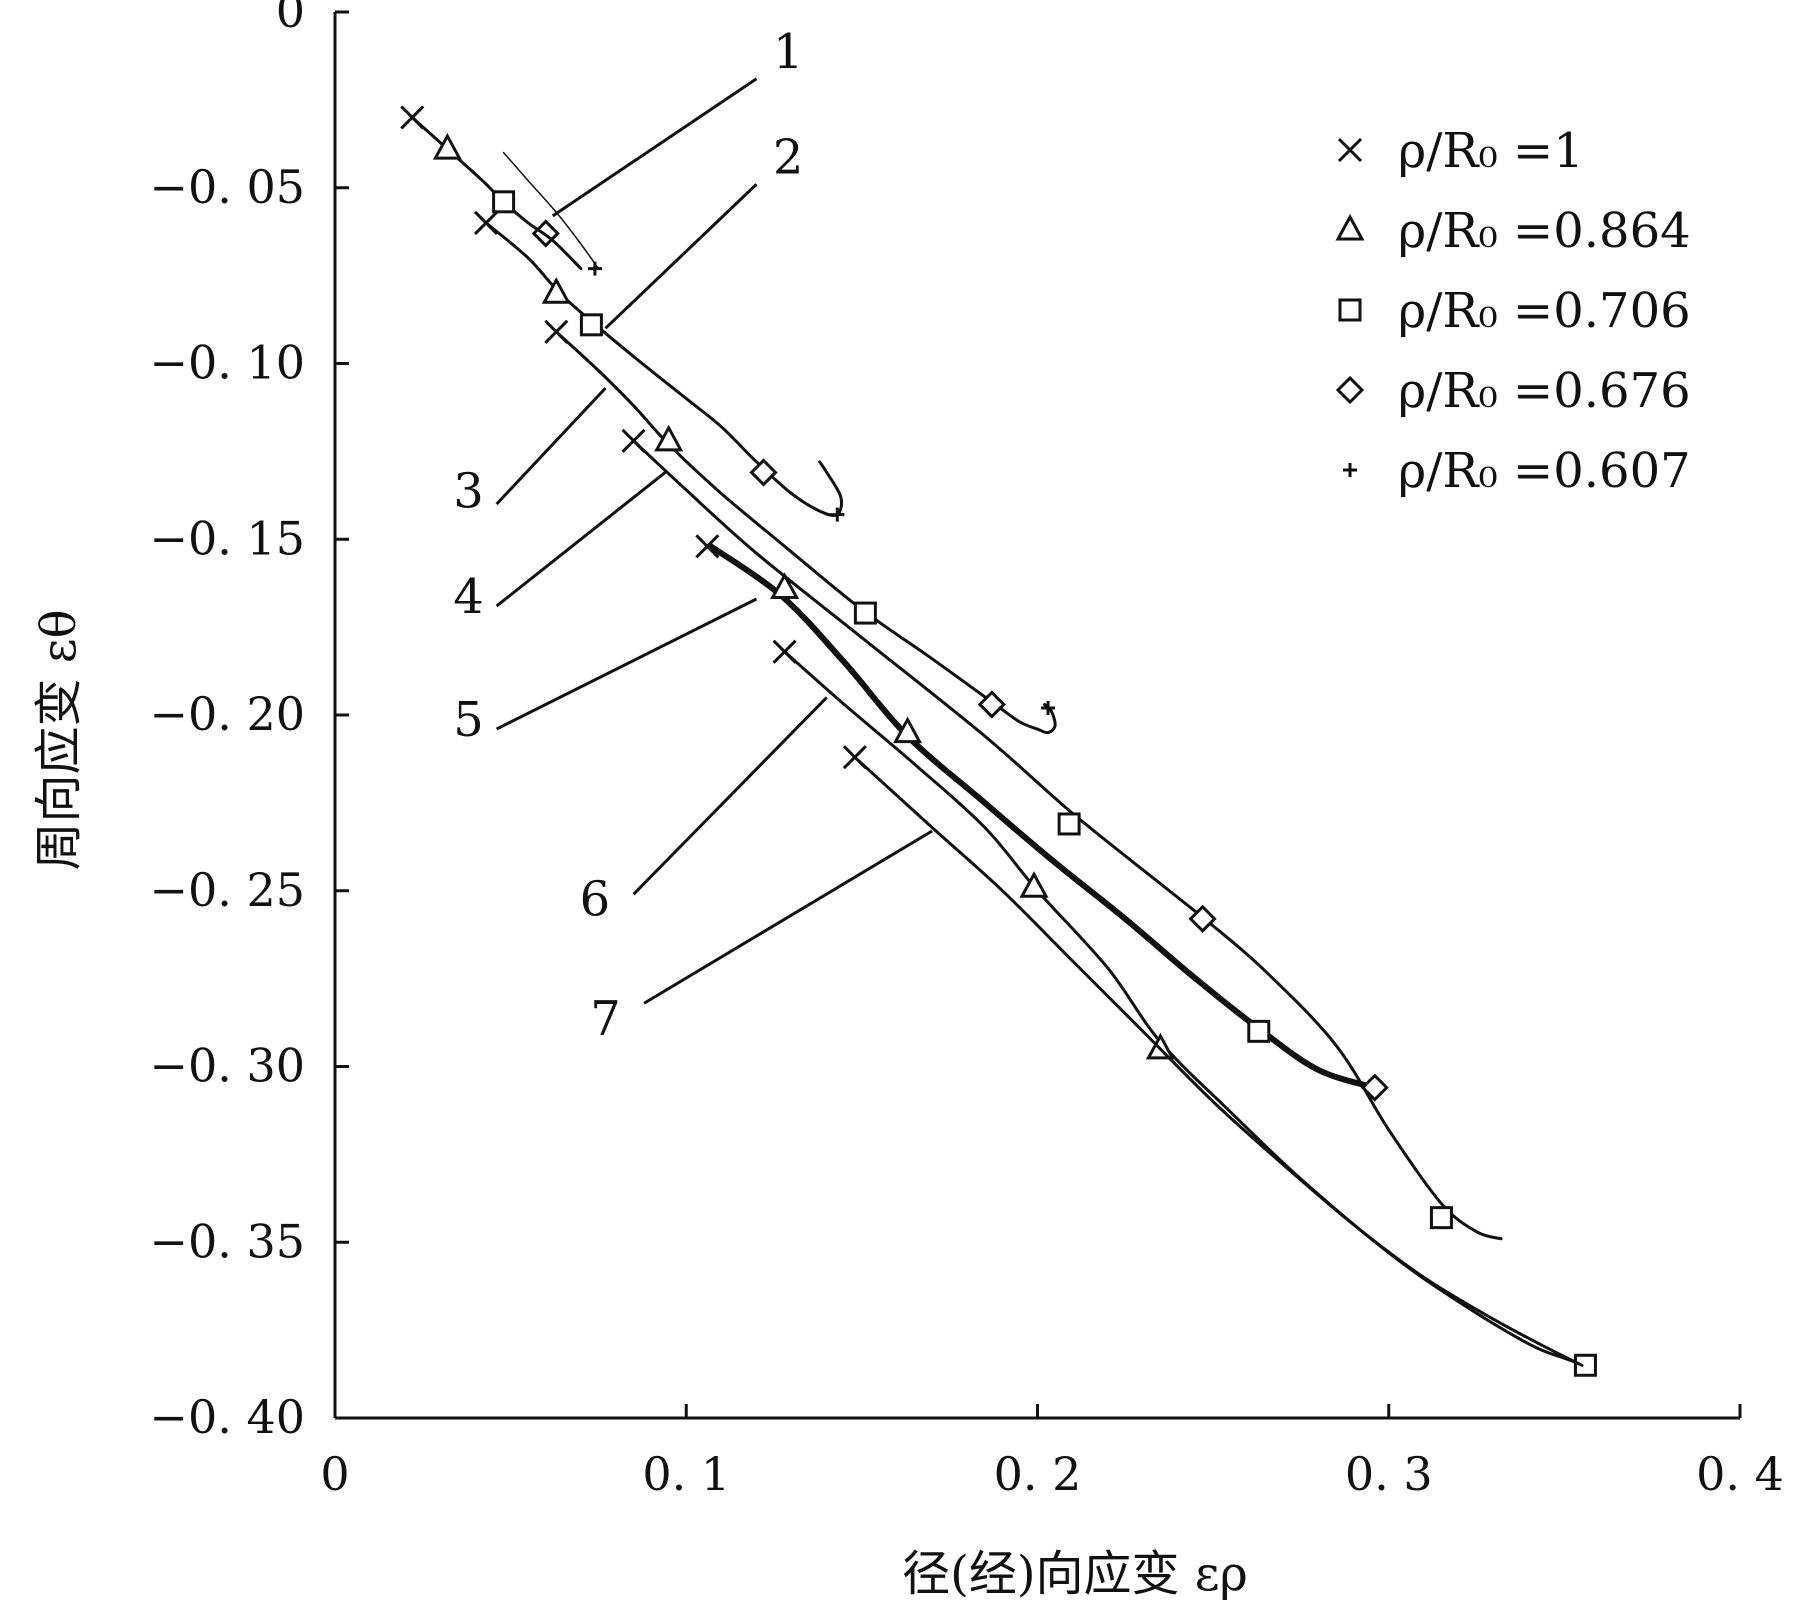  I want to click on legend-label: ρ/R₀ =0.676, so click(1544, 391).